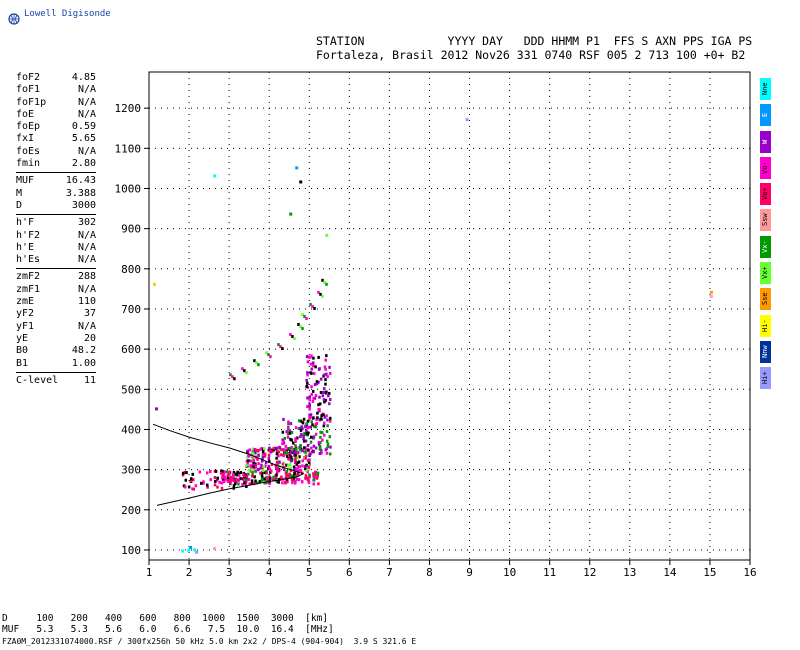  I want to click on param-row: h'E N/A, so click(56, 248).